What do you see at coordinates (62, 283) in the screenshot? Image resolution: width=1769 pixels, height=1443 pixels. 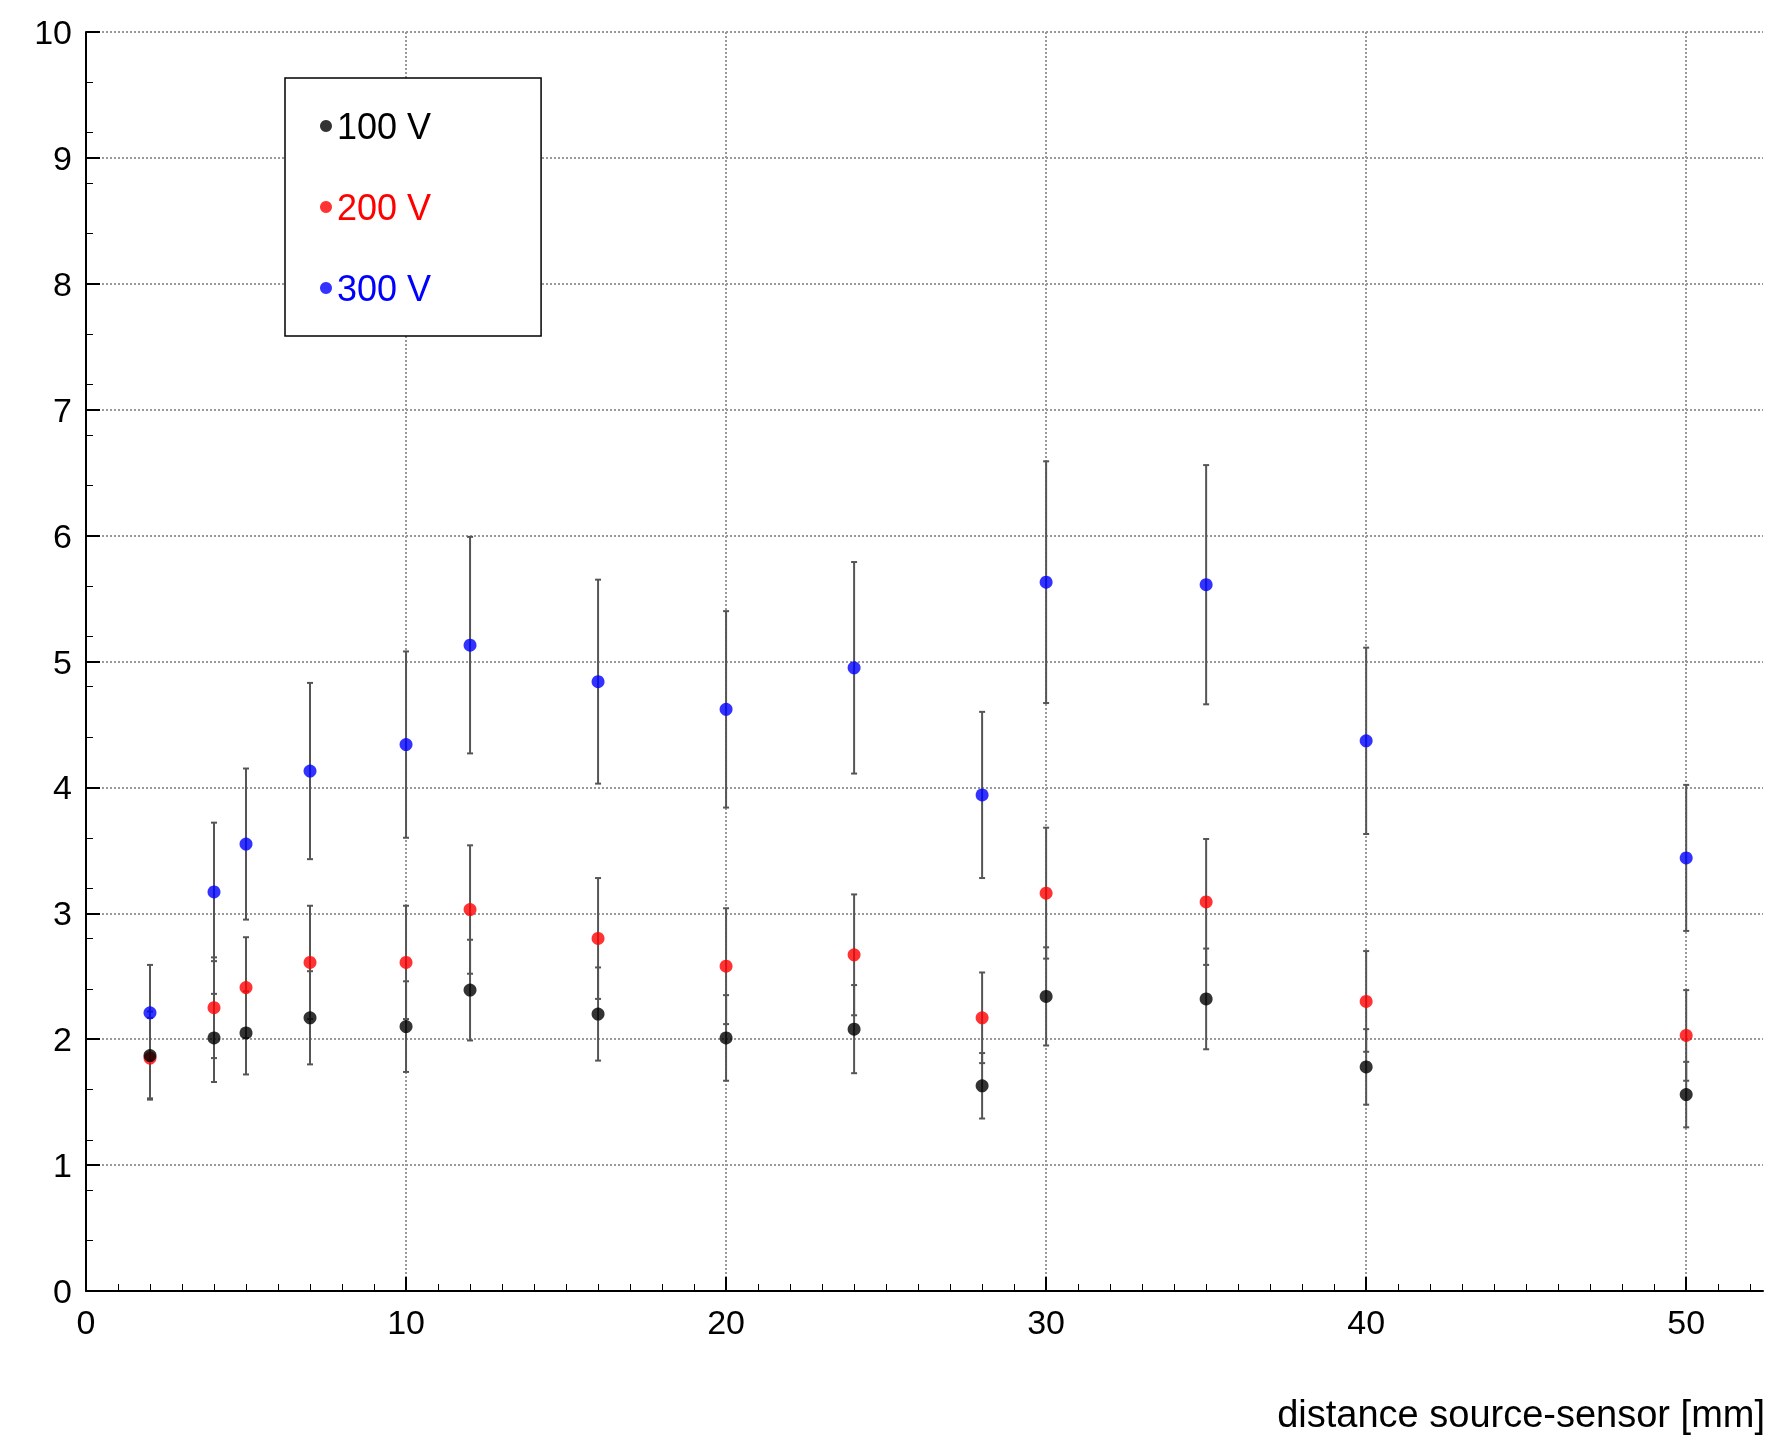 I see `y-tick-label: 8` at bounding box center [62, 283].